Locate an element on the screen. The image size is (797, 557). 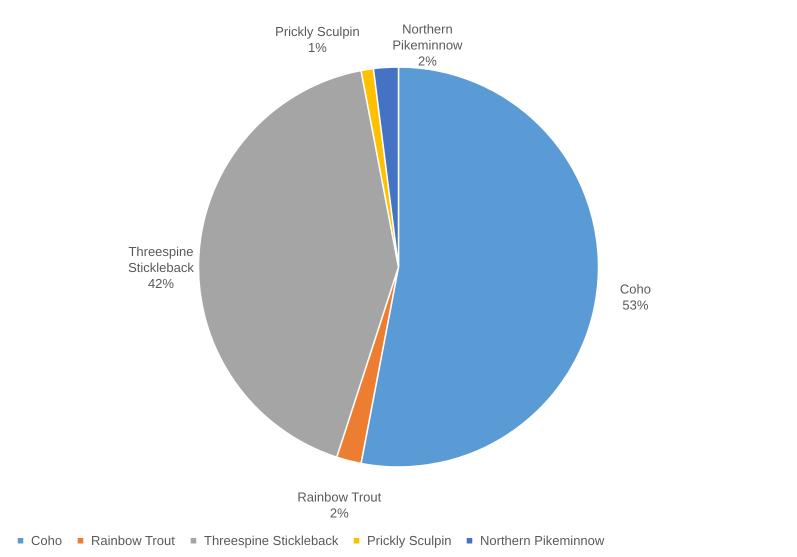
data-label: 1% is located at coordinates (318, 47).